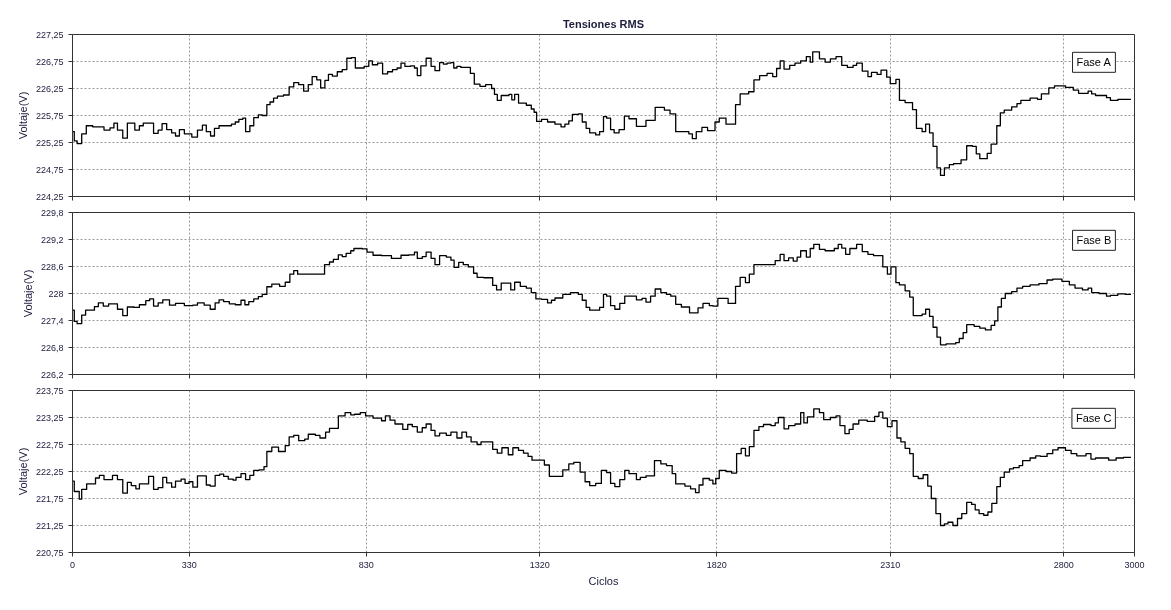  Describe the element at coordinates (52, 347) in the screenshot. I see `y-tick-label: 226,8` at that location.